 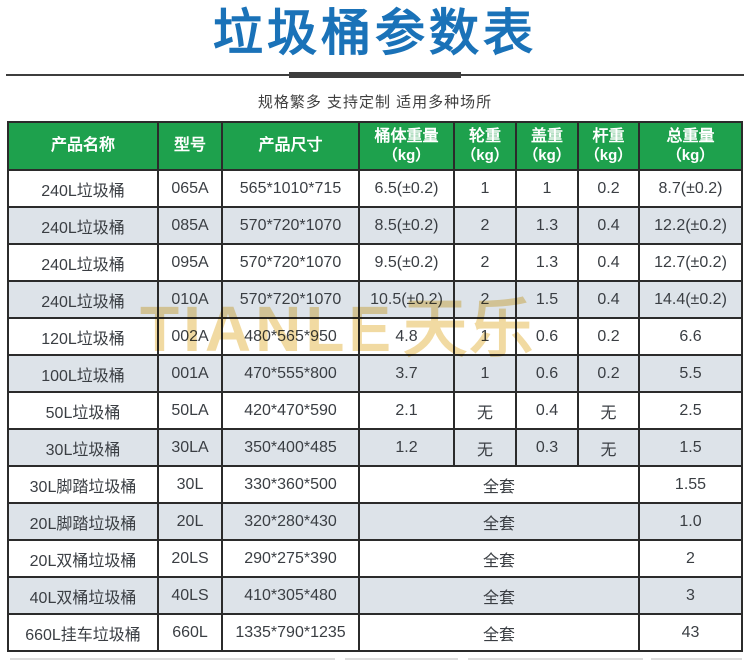 What do you see at coordinates (690, 410) in the screenshot?
I see `table-cell: 2.5` at bounding box center [690, 410].